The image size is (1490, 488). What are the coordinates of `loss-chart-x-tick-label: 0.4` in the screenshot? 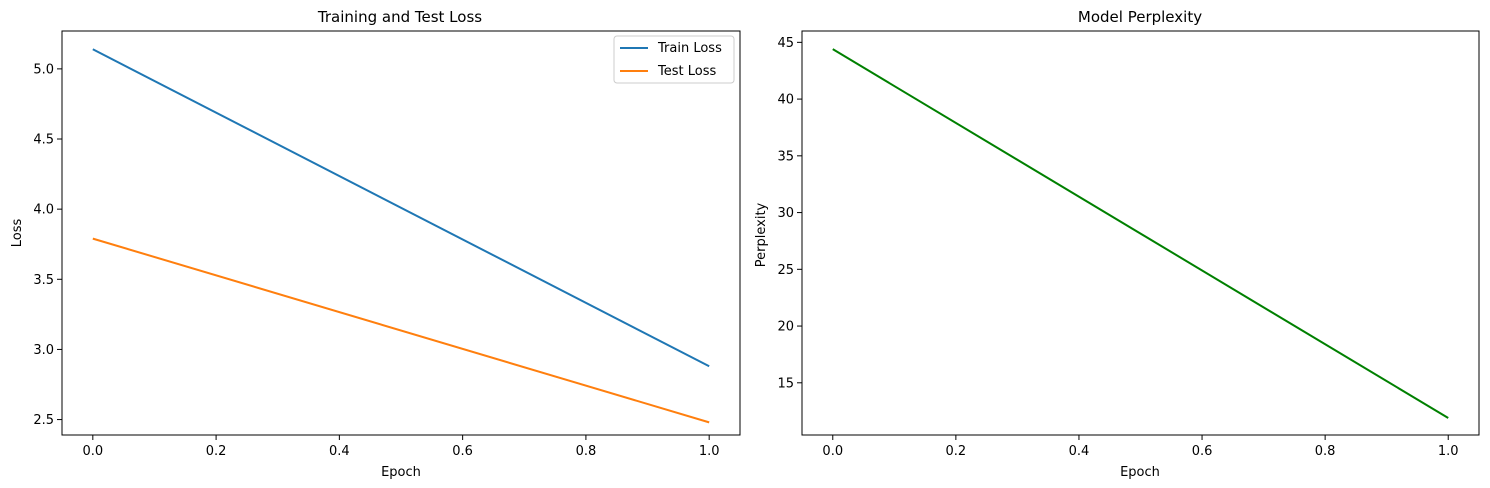 It's located at (339, 451).